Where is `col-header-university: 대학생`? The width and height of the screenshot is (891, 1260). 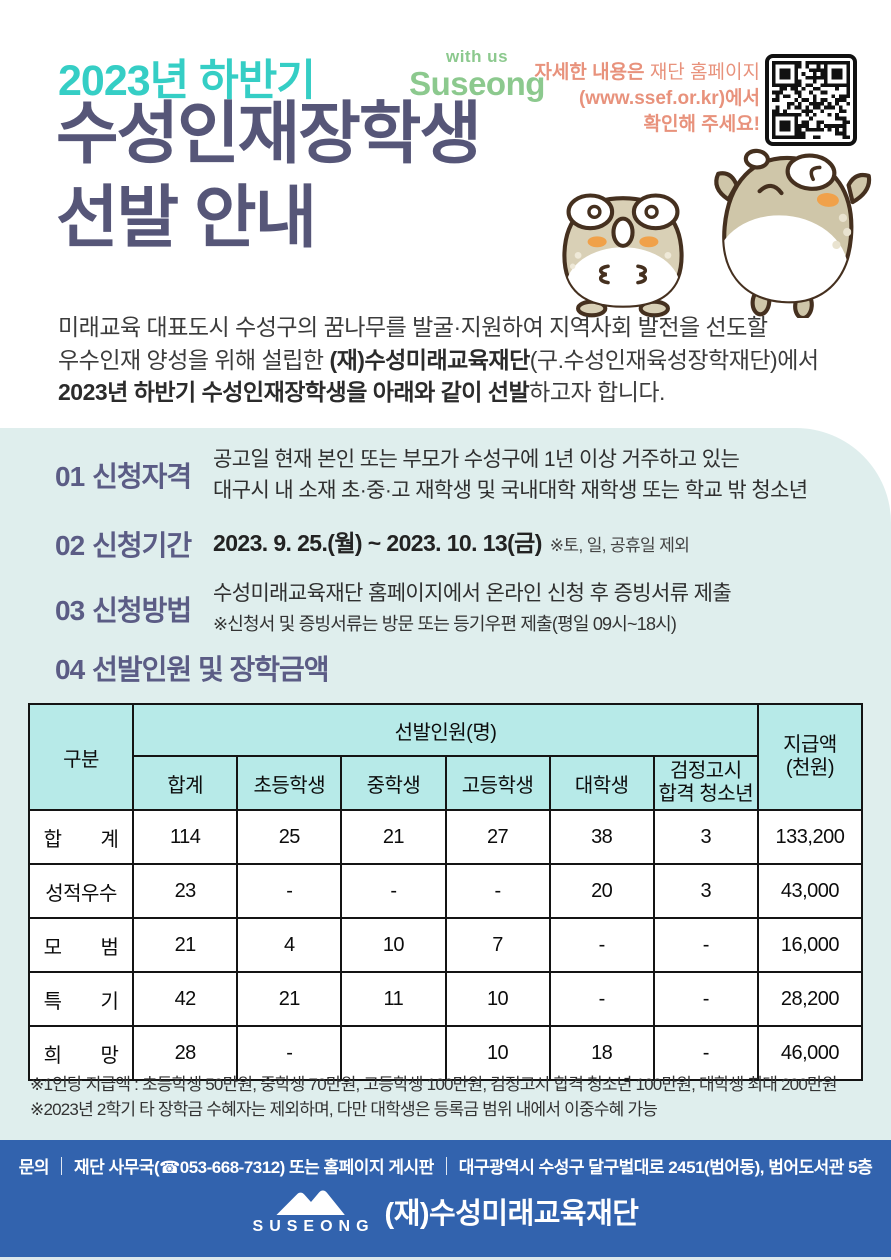
col-header-university: 대학생 is located at coordinates (601, 783).